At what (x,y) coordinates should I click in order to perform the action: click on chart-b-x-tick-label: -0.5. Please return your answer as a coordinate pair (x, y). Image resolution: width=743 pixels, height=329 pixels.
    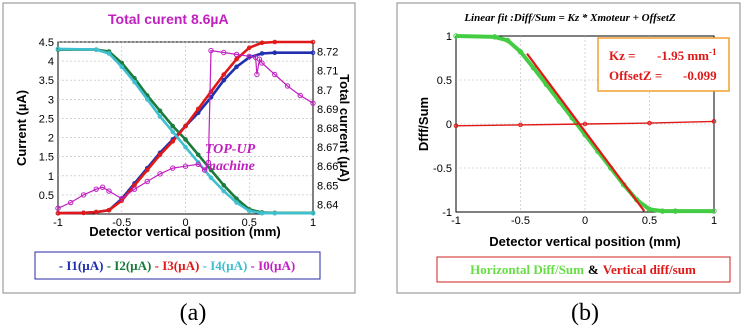
    Looking at the image, I should click on (520, 221).